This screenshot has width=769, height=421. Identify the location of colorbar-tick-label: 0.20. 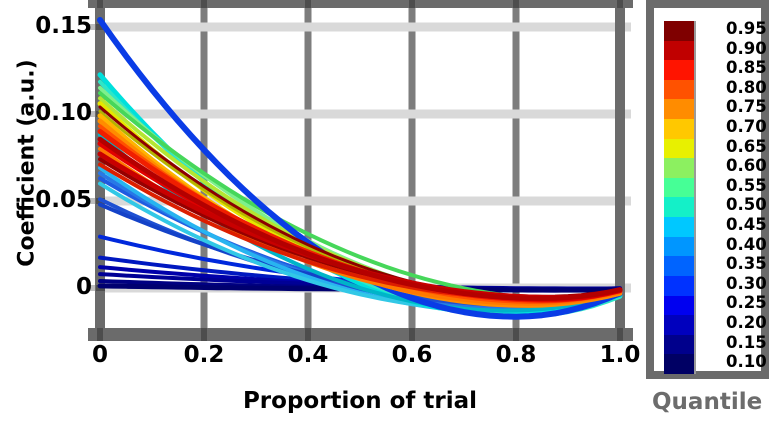
(746, 322).